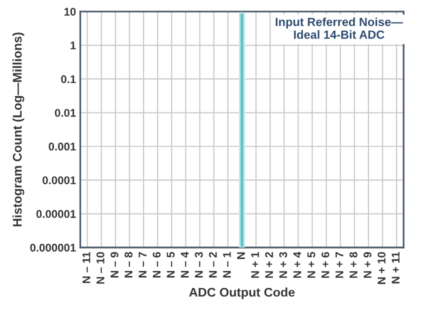  Describe the element at coordinates (53, 248) in the screenshot. I see `y-tick-label: 0.000001` at that location.